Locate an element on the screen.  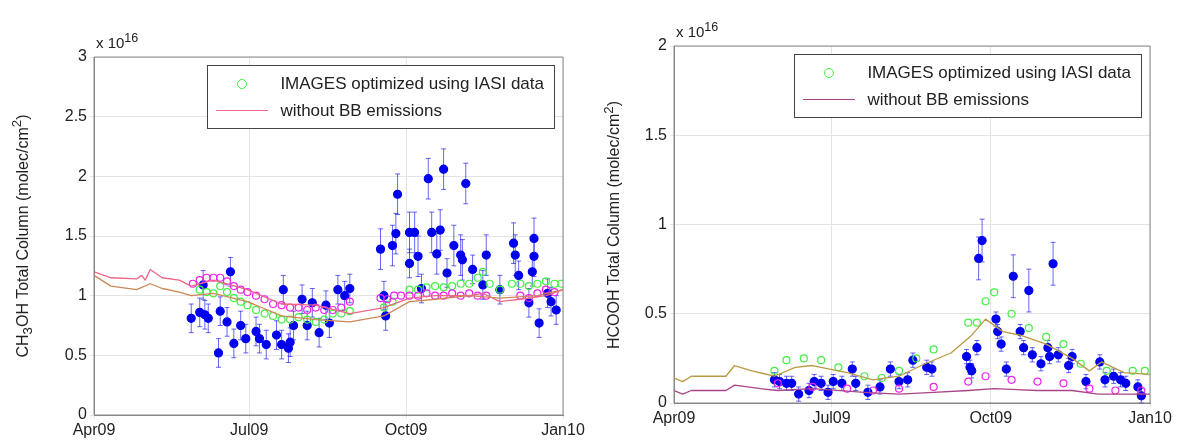
y-tick-label: 2.5 is located at coordinates (76, 116).